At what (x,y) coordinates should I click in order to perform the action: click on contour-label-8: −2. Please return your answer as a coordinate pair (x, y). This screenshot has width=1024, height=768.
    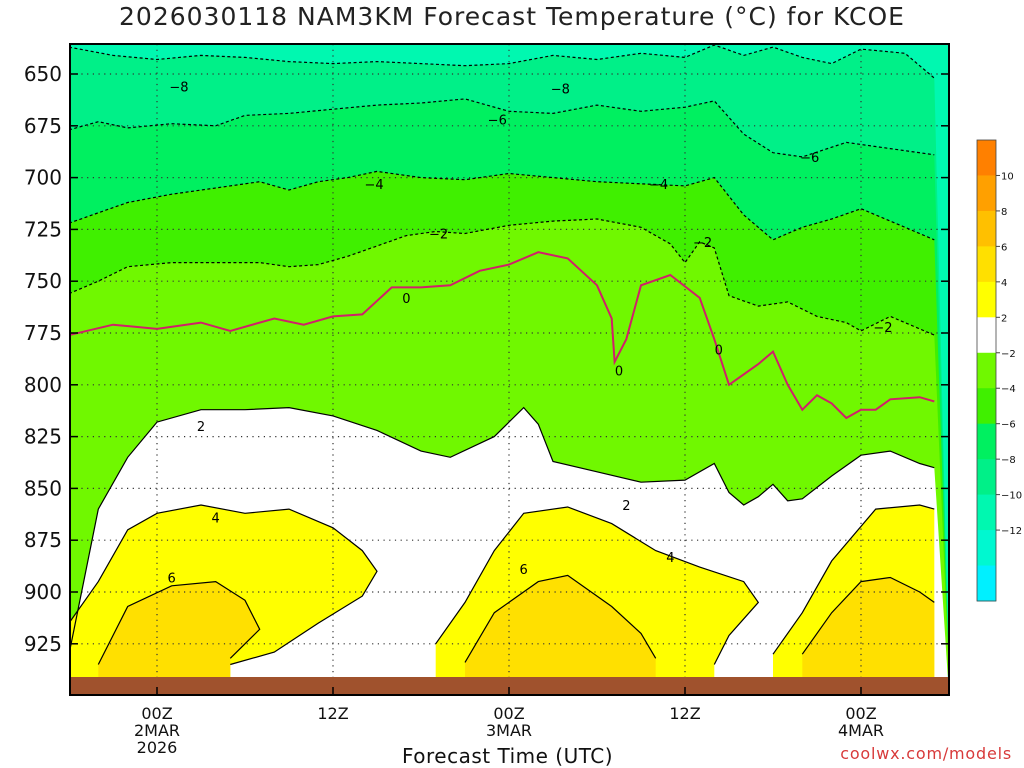
    Looking at the image, I should click on (882, 328).